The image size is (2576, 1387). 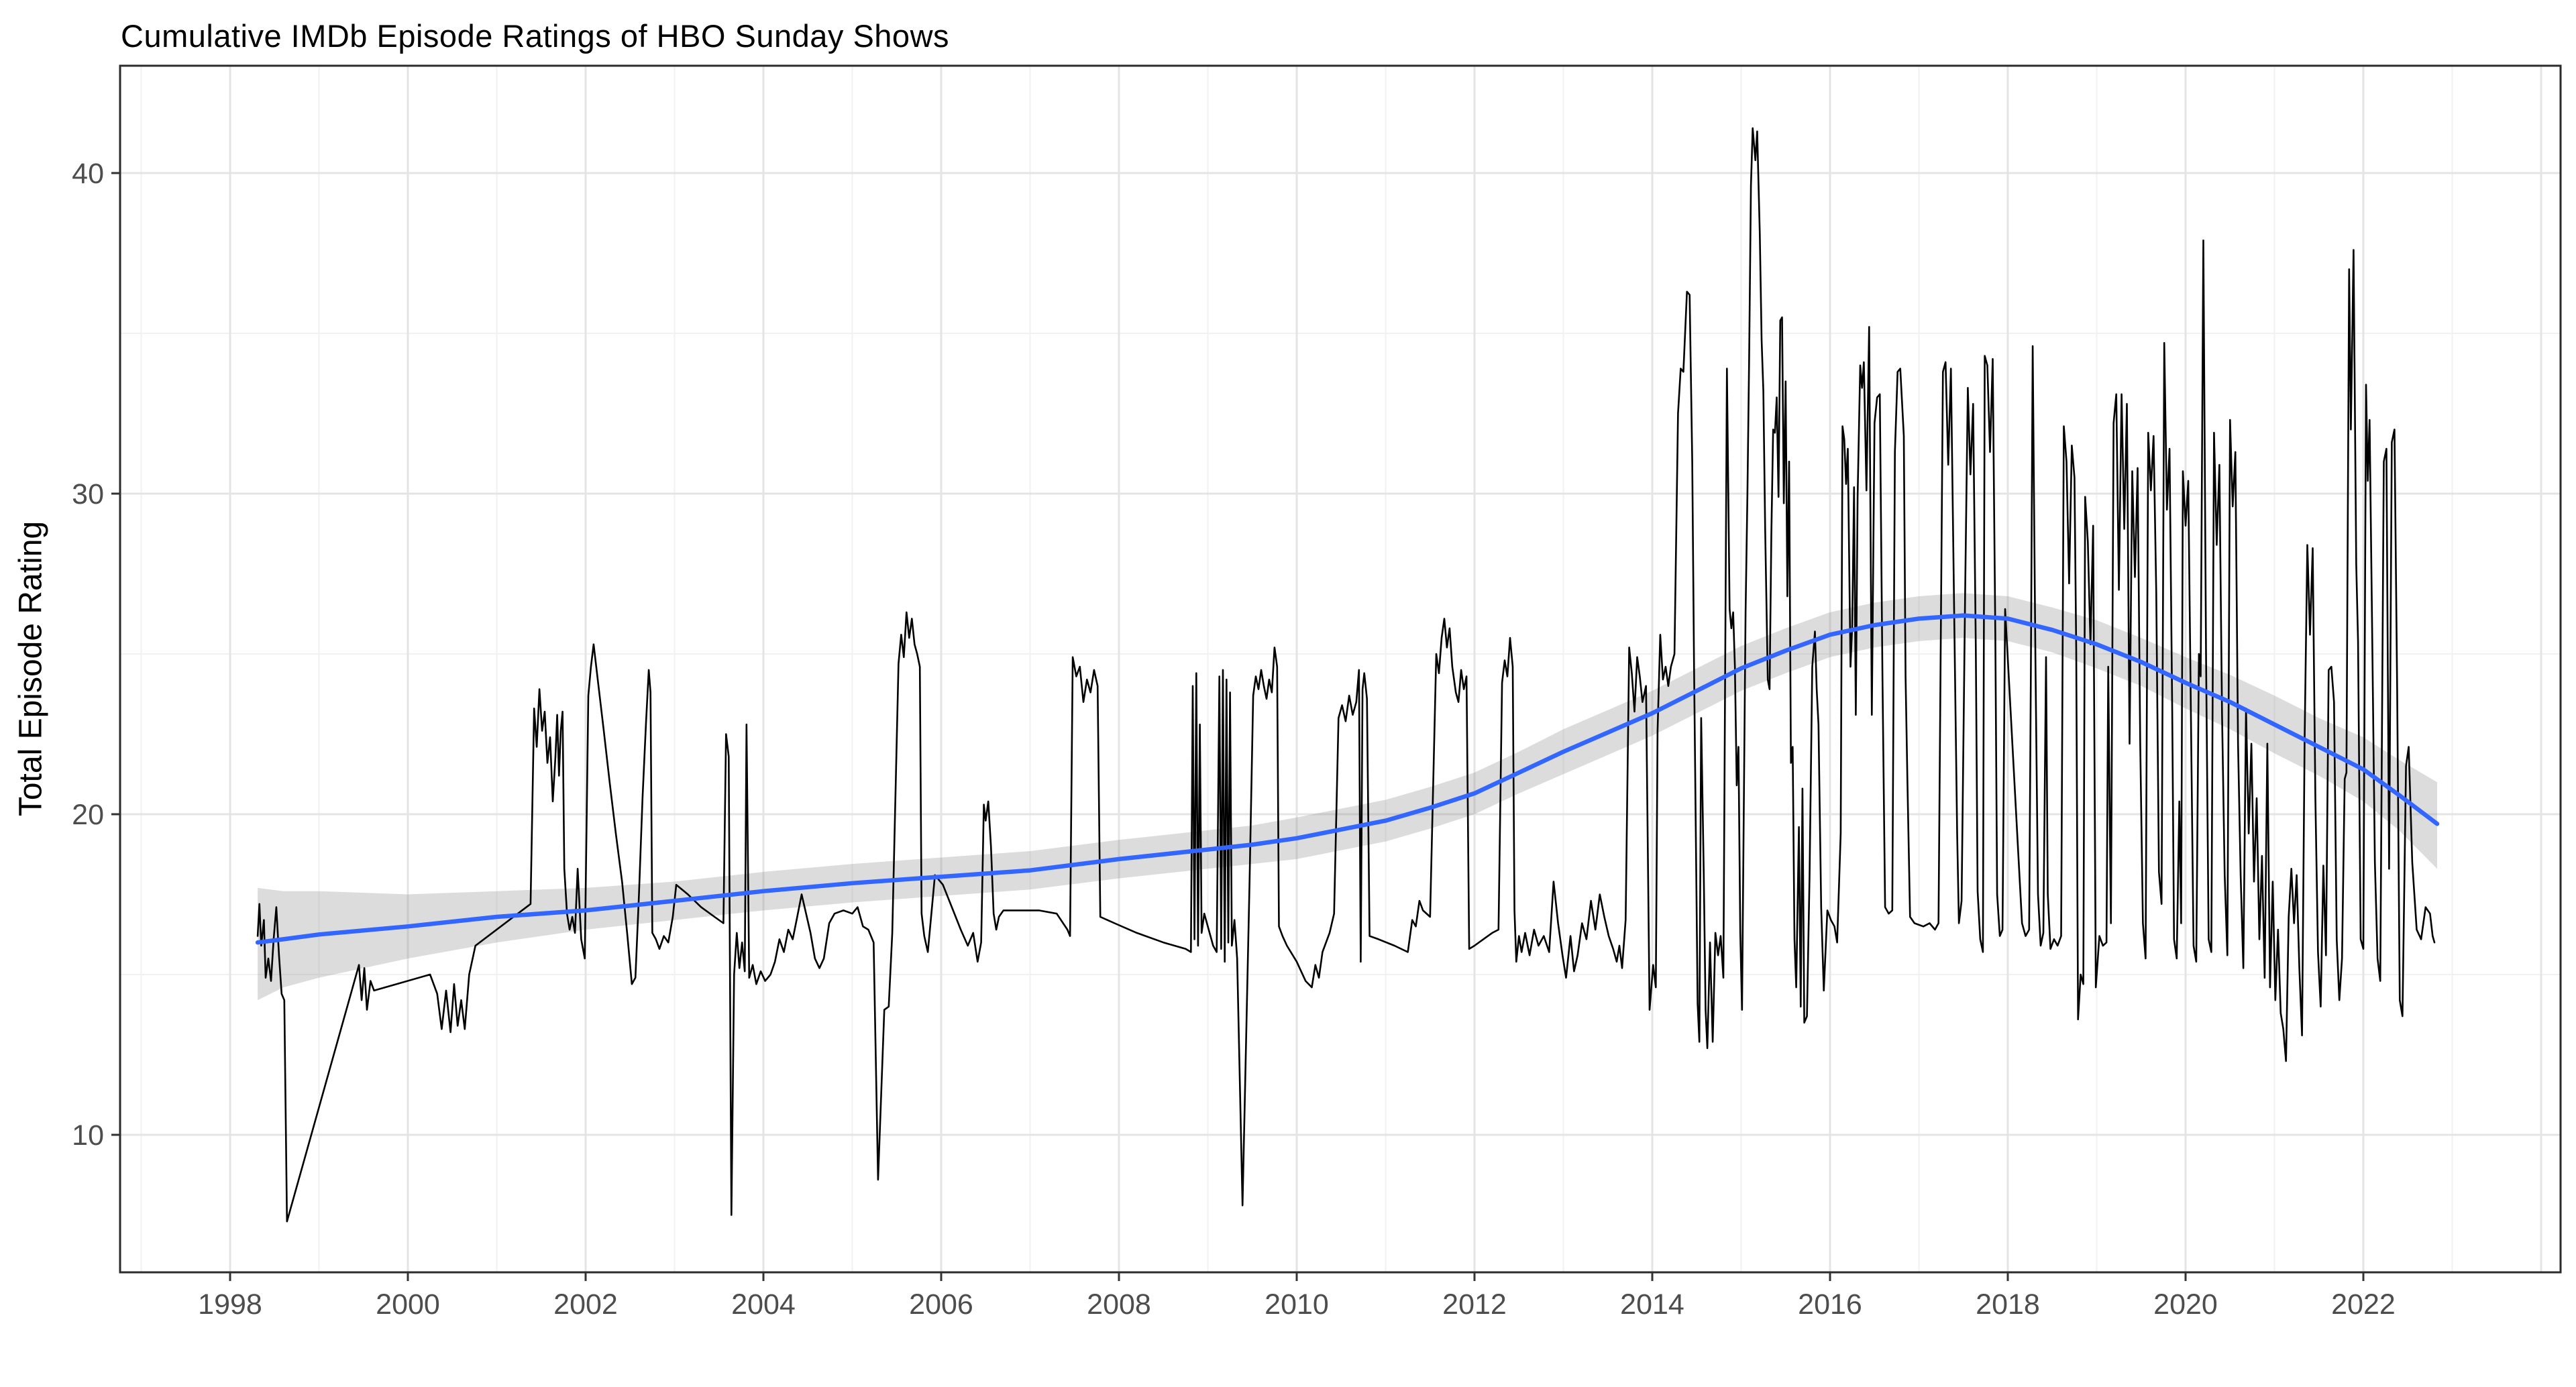 What do you see at coordinates (1119, 1304) in the screenshot?
I see `x-tick-label: 2008` at bounding box center [1119, 1304].